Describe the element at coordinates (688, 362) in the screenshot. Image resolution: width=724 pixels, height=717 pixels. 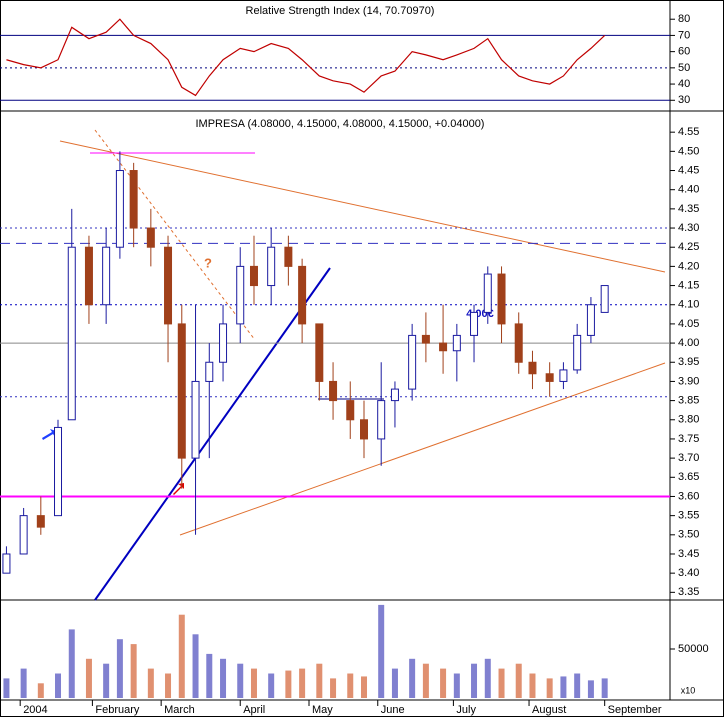
I see `y-tick-label: 3.95` at that location.